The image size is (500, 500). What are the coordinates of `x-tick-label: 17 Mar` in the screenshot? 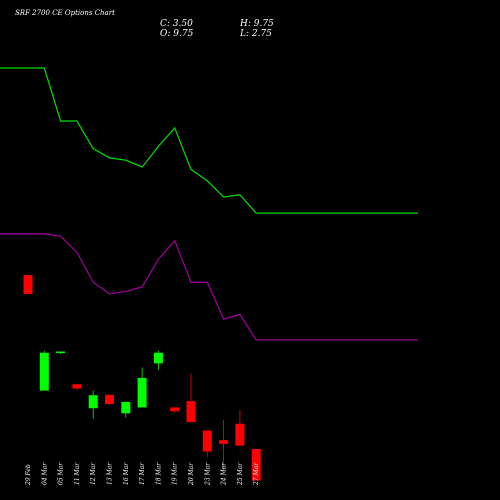 It's located at (142, 473).